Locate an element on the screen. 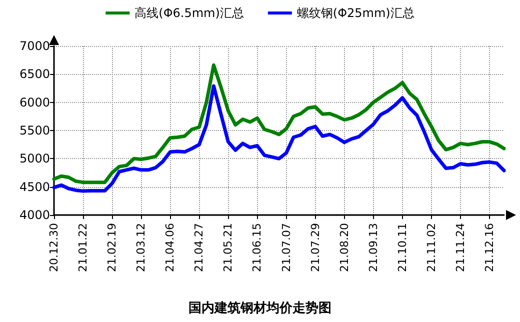  y-tick-label: 4500 is located at coordinates (34, 187).